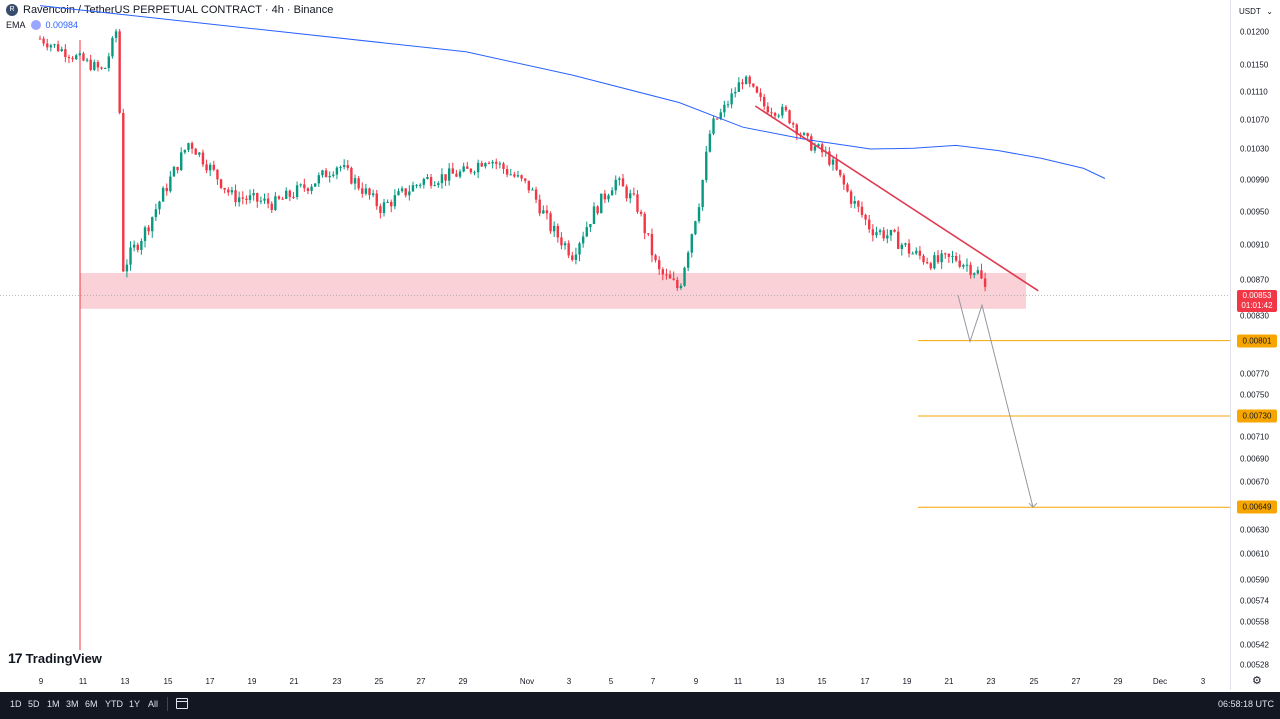  I want to click on price-tick-label: 0.00870, so click(1254, 280).